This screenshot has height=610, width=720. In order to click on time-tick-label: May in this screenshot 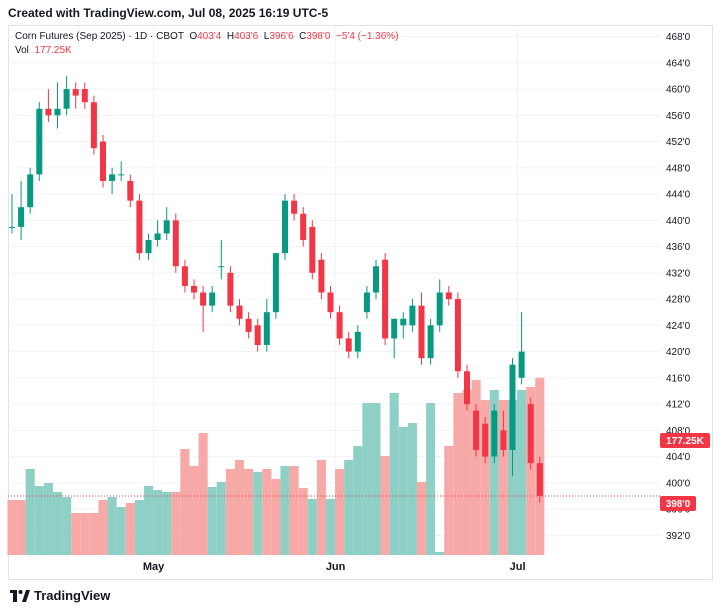, I will do `click(154, 567)`.